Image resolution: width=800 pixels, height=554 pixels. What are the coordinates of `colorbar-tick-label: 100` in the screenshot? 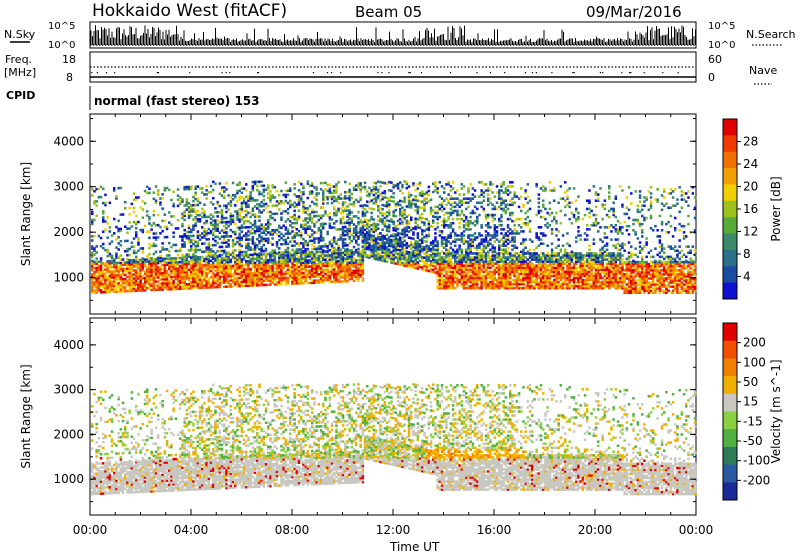 It's located at (754, 362).